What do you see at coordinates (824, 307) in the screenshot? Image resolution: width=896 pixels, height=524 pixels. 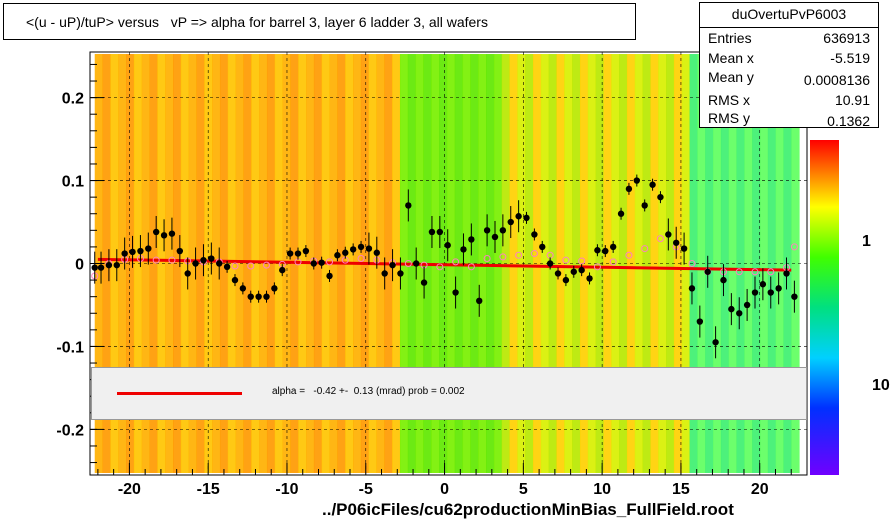 I see `color-scale-bar` at bounding box center [824, 307].